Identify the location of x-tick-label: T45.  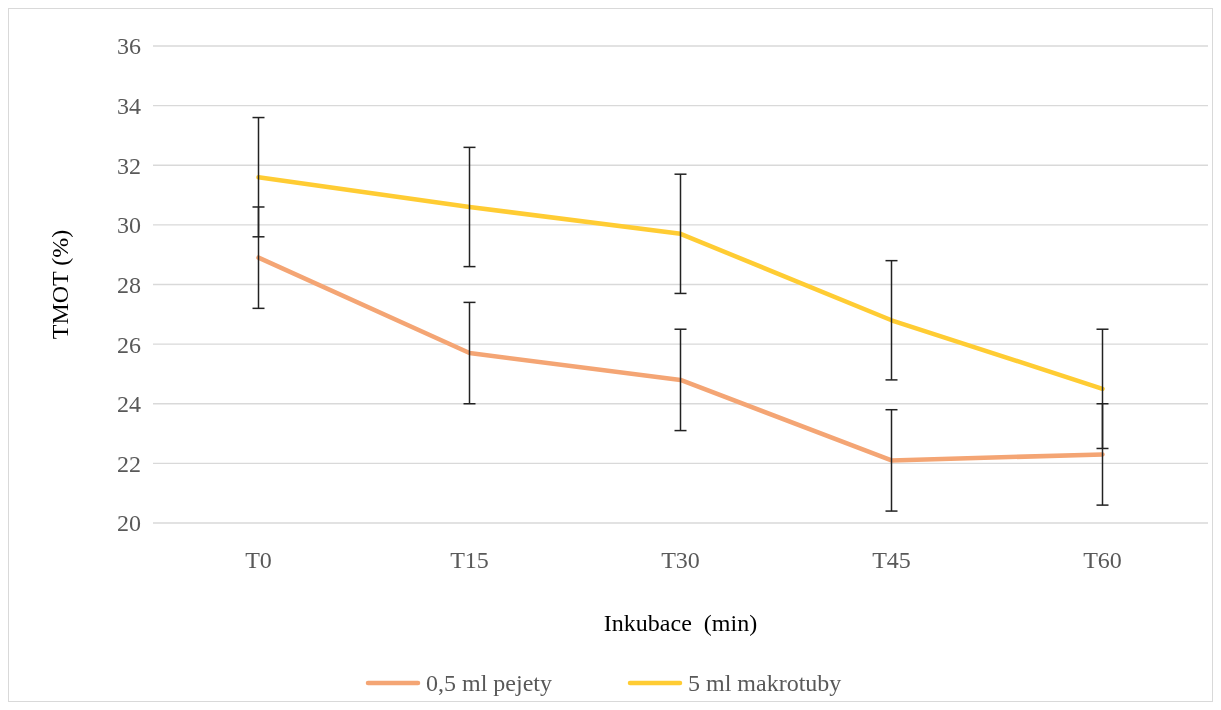
(891, 560).